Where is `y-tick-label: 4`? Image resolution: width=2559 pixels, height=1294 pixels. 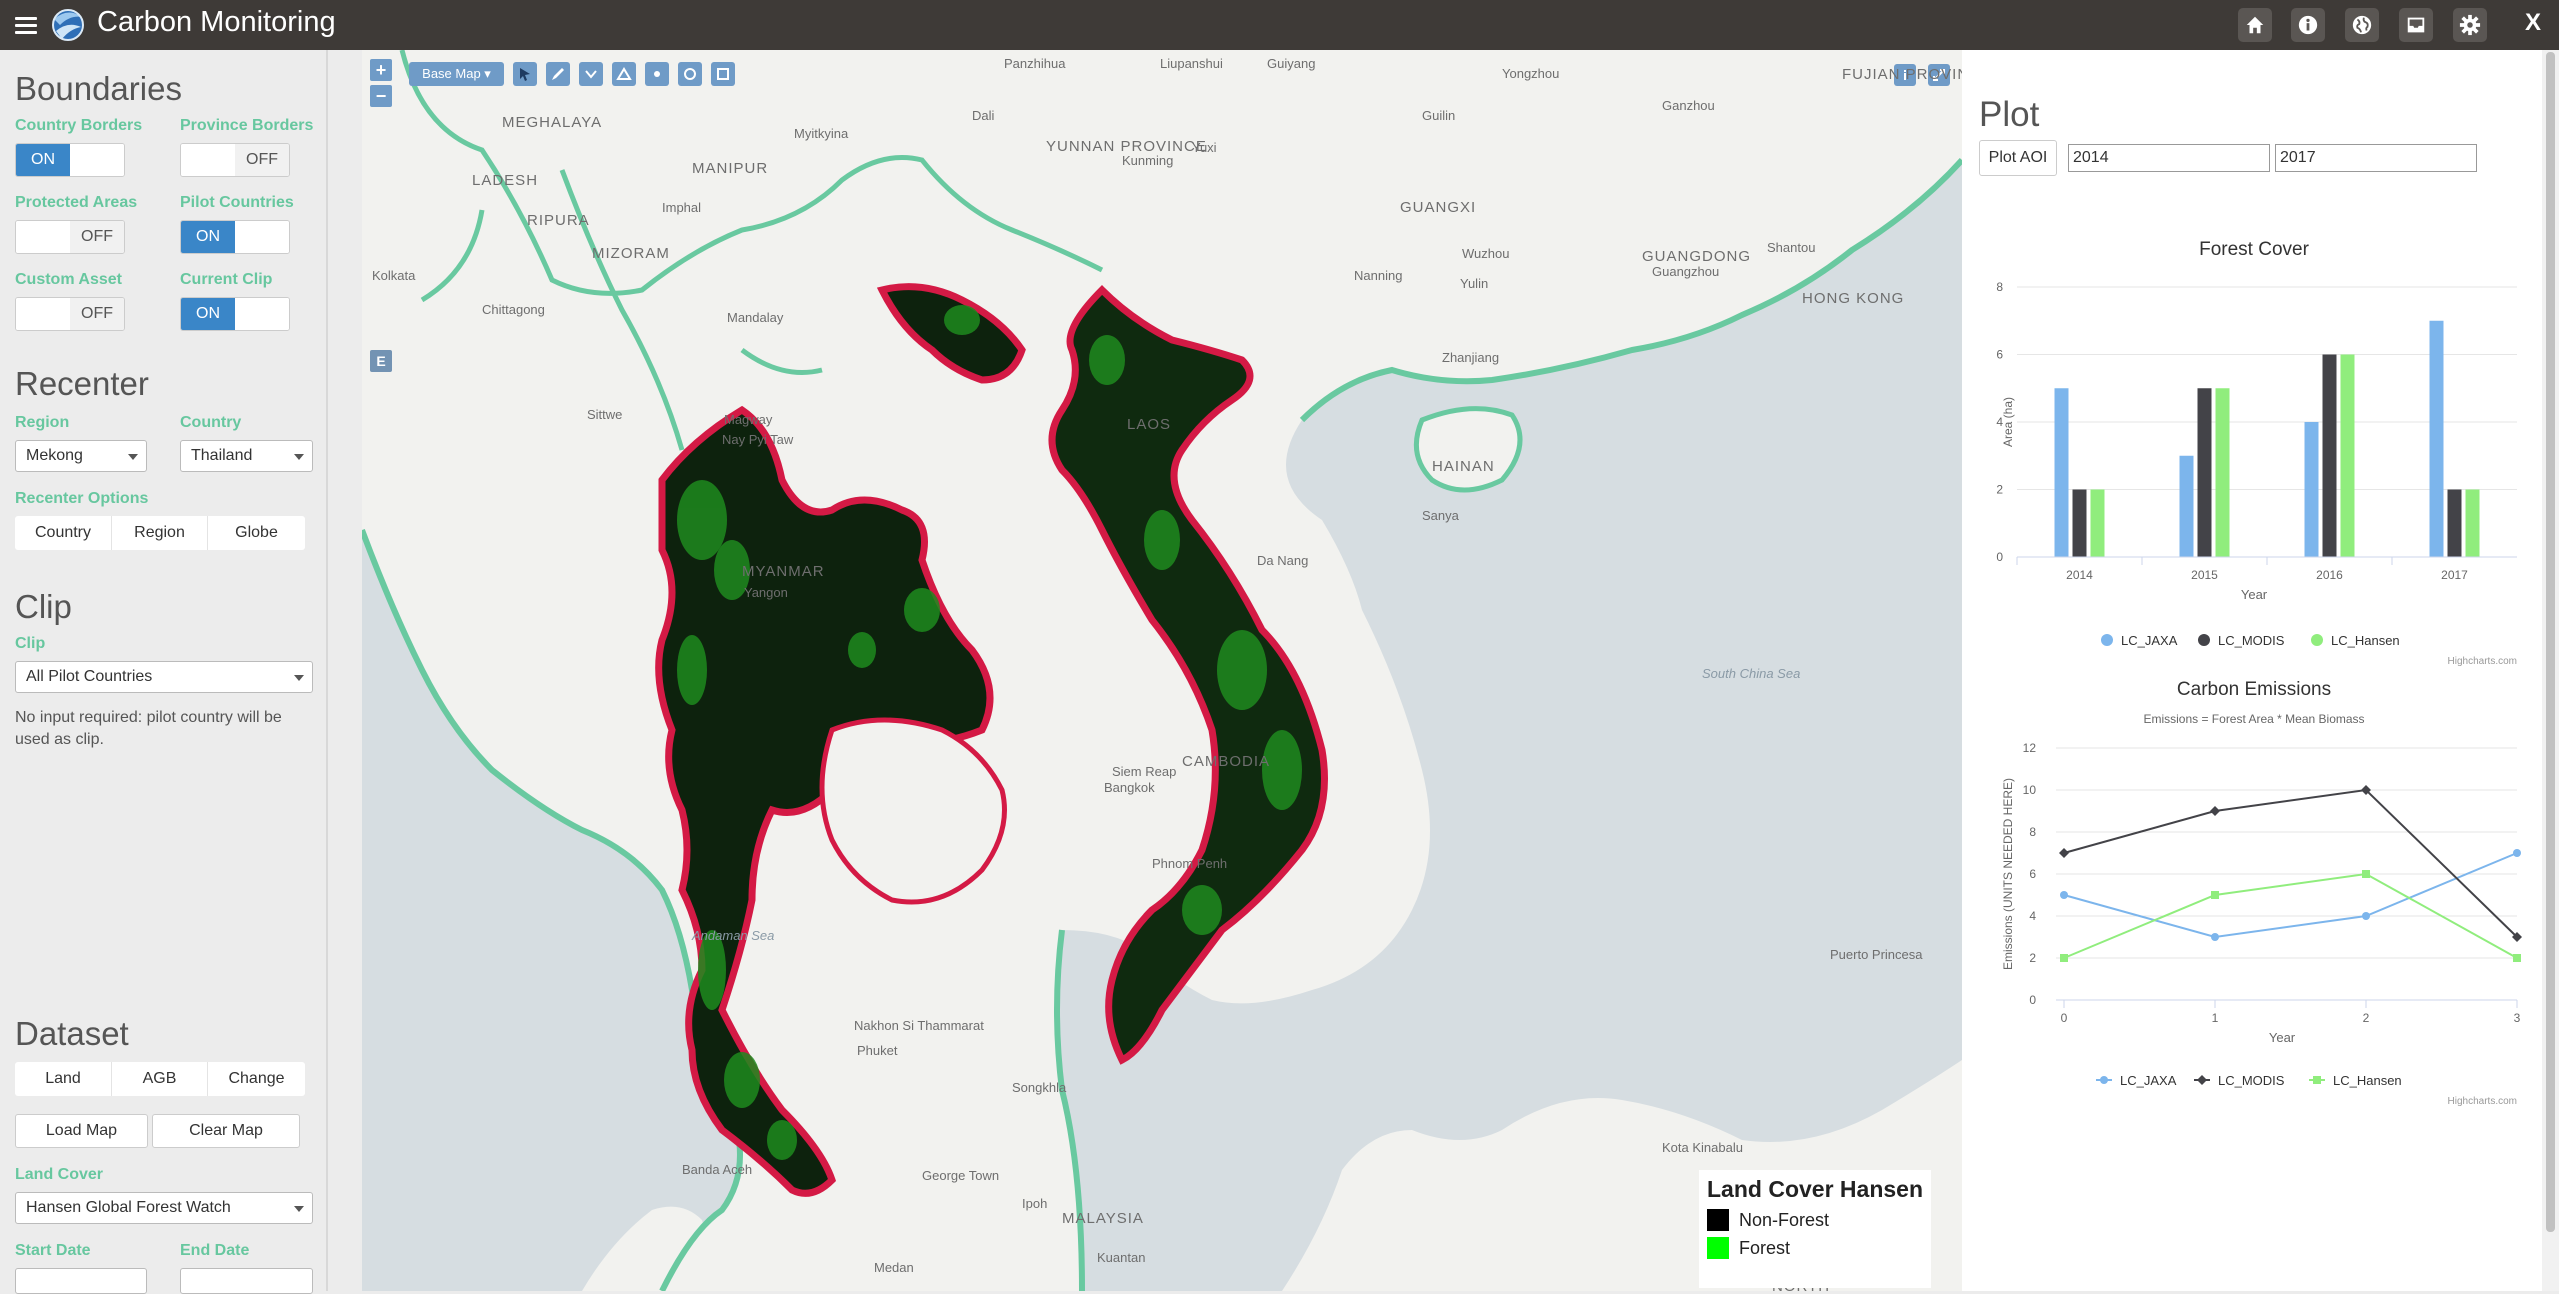 y-tick-label: 4 is located at coordinates (2032, 916).